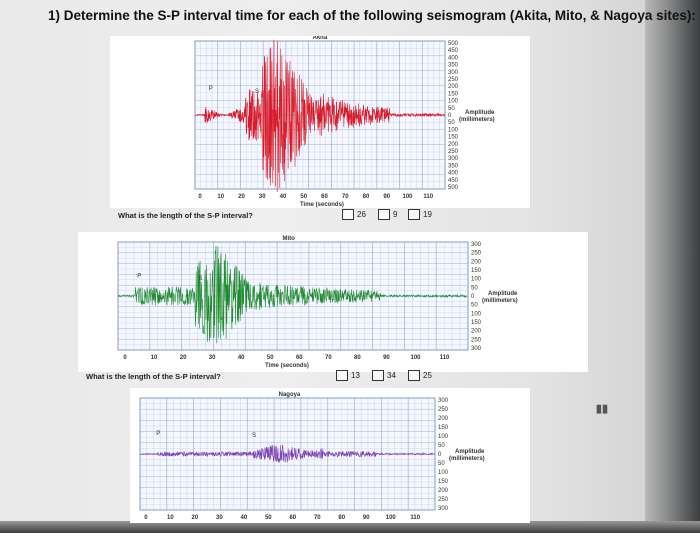  What do you see at coordinates (453, 66) in the screenshot?
I see `y-tick-label: 350` at bounding box center [453, 66].